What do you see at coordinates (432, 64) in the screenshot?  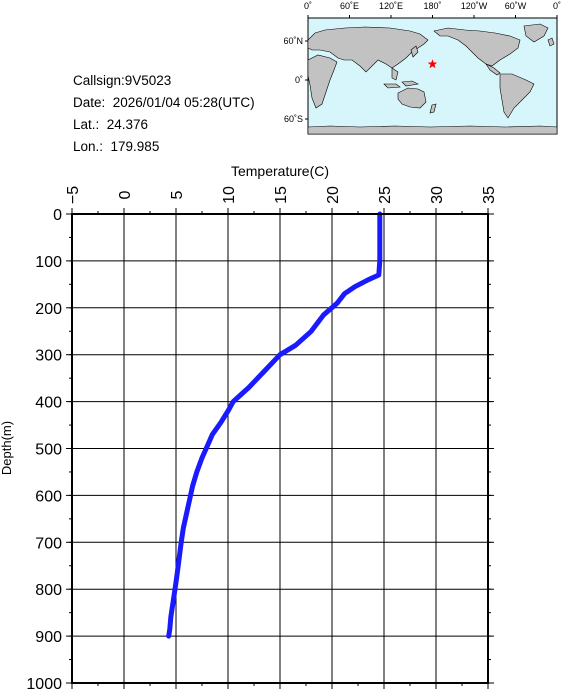 I see `station-marker` at bounding box center [432, 64].